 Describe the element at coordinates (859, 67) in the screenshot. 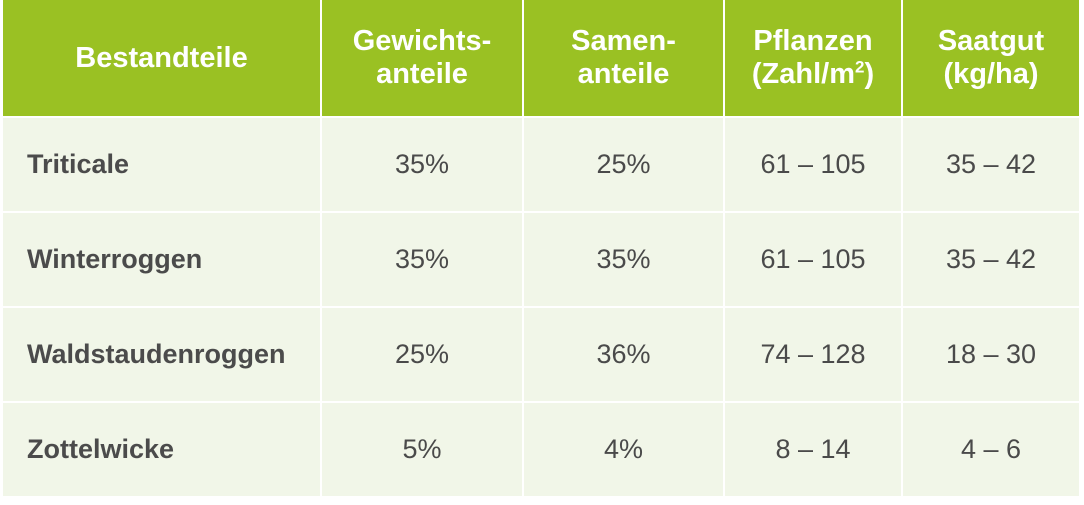

I see `header-pflanzen-unit-sup: 2` at that location.